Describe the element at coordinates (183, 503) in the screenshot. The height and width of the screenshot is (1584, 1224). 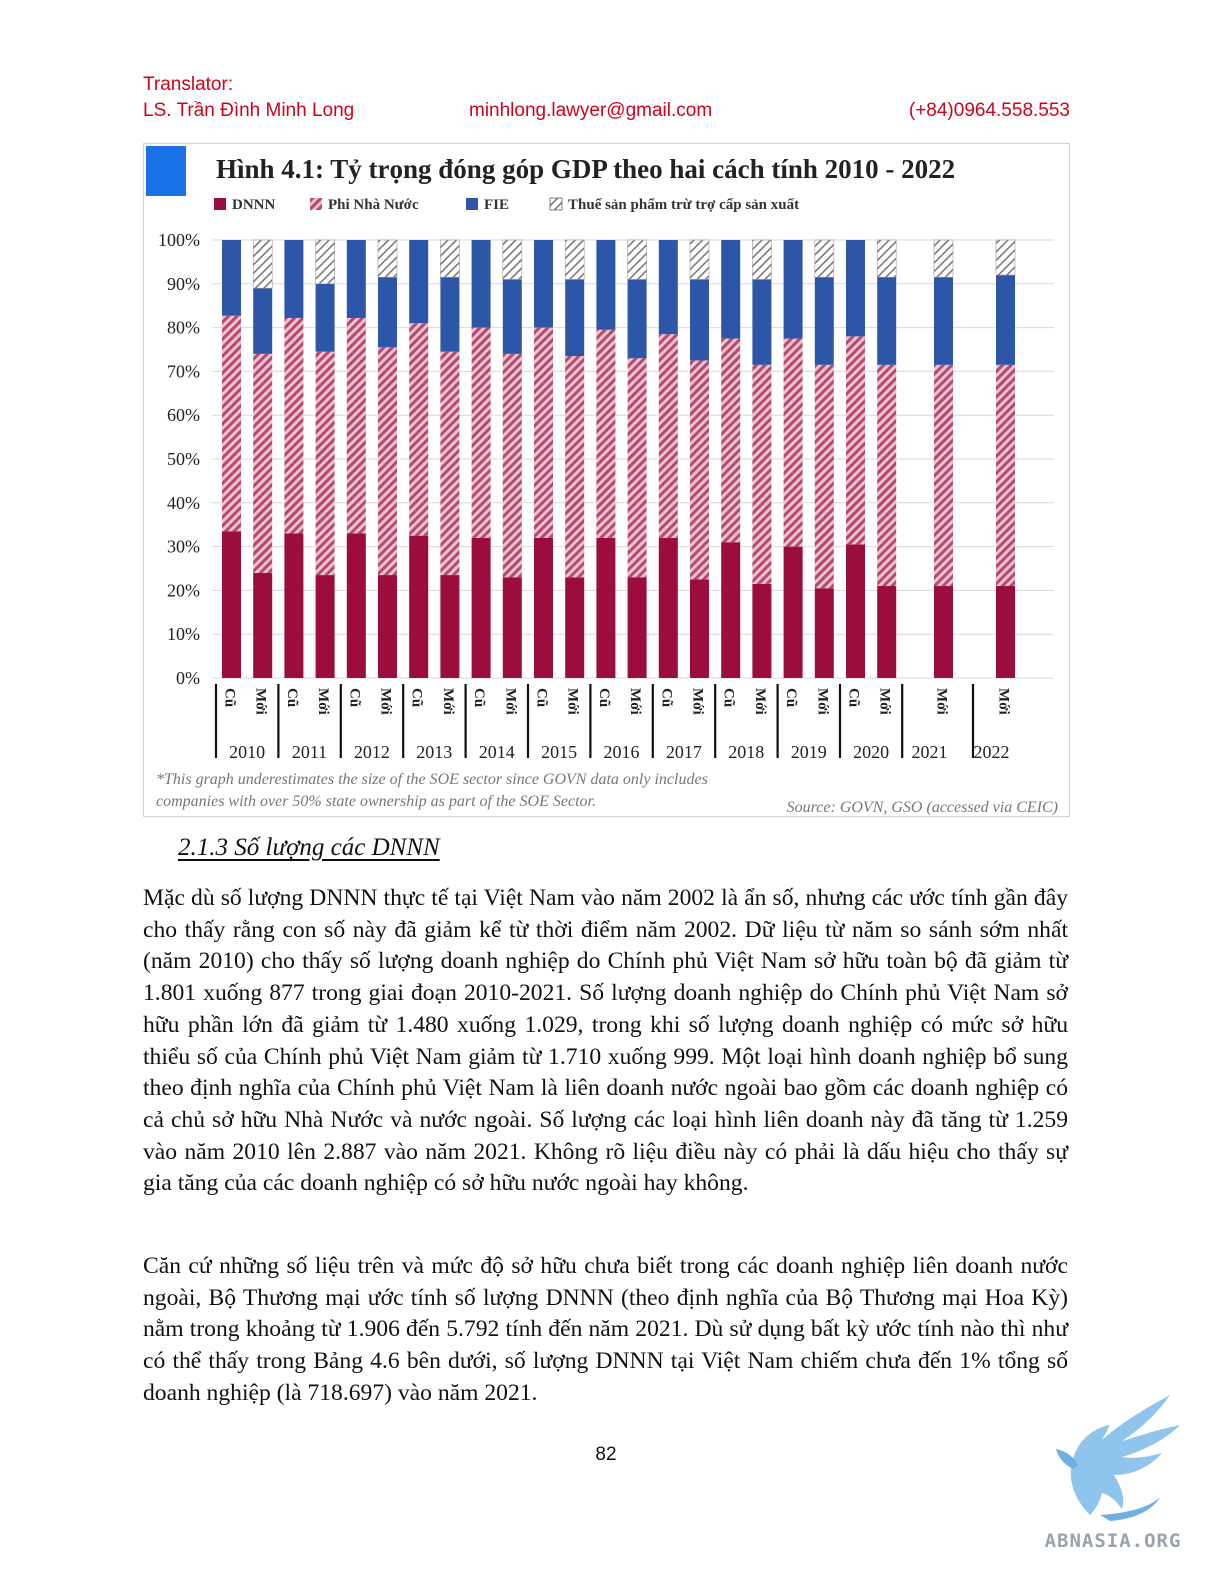
I see `y-tick-label: 40%` at that location.